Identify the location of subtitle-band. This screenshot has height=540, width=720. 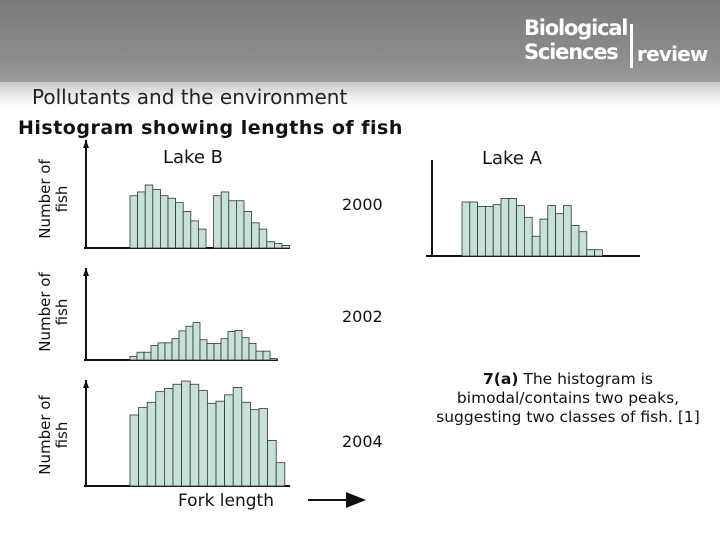
(360, 96).